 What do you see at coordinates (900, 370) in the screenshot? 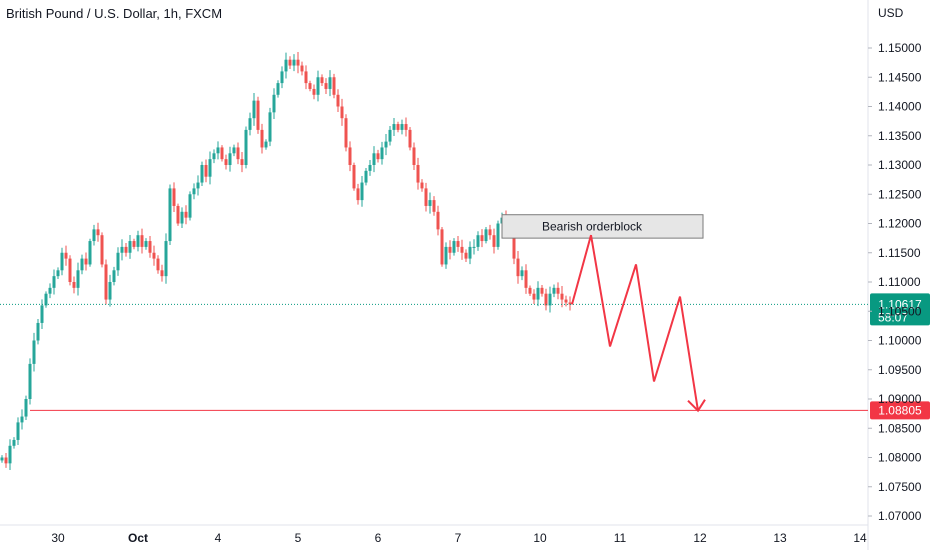
I see `y-tick-label: 1.09500` at bounding box center [900, 370].